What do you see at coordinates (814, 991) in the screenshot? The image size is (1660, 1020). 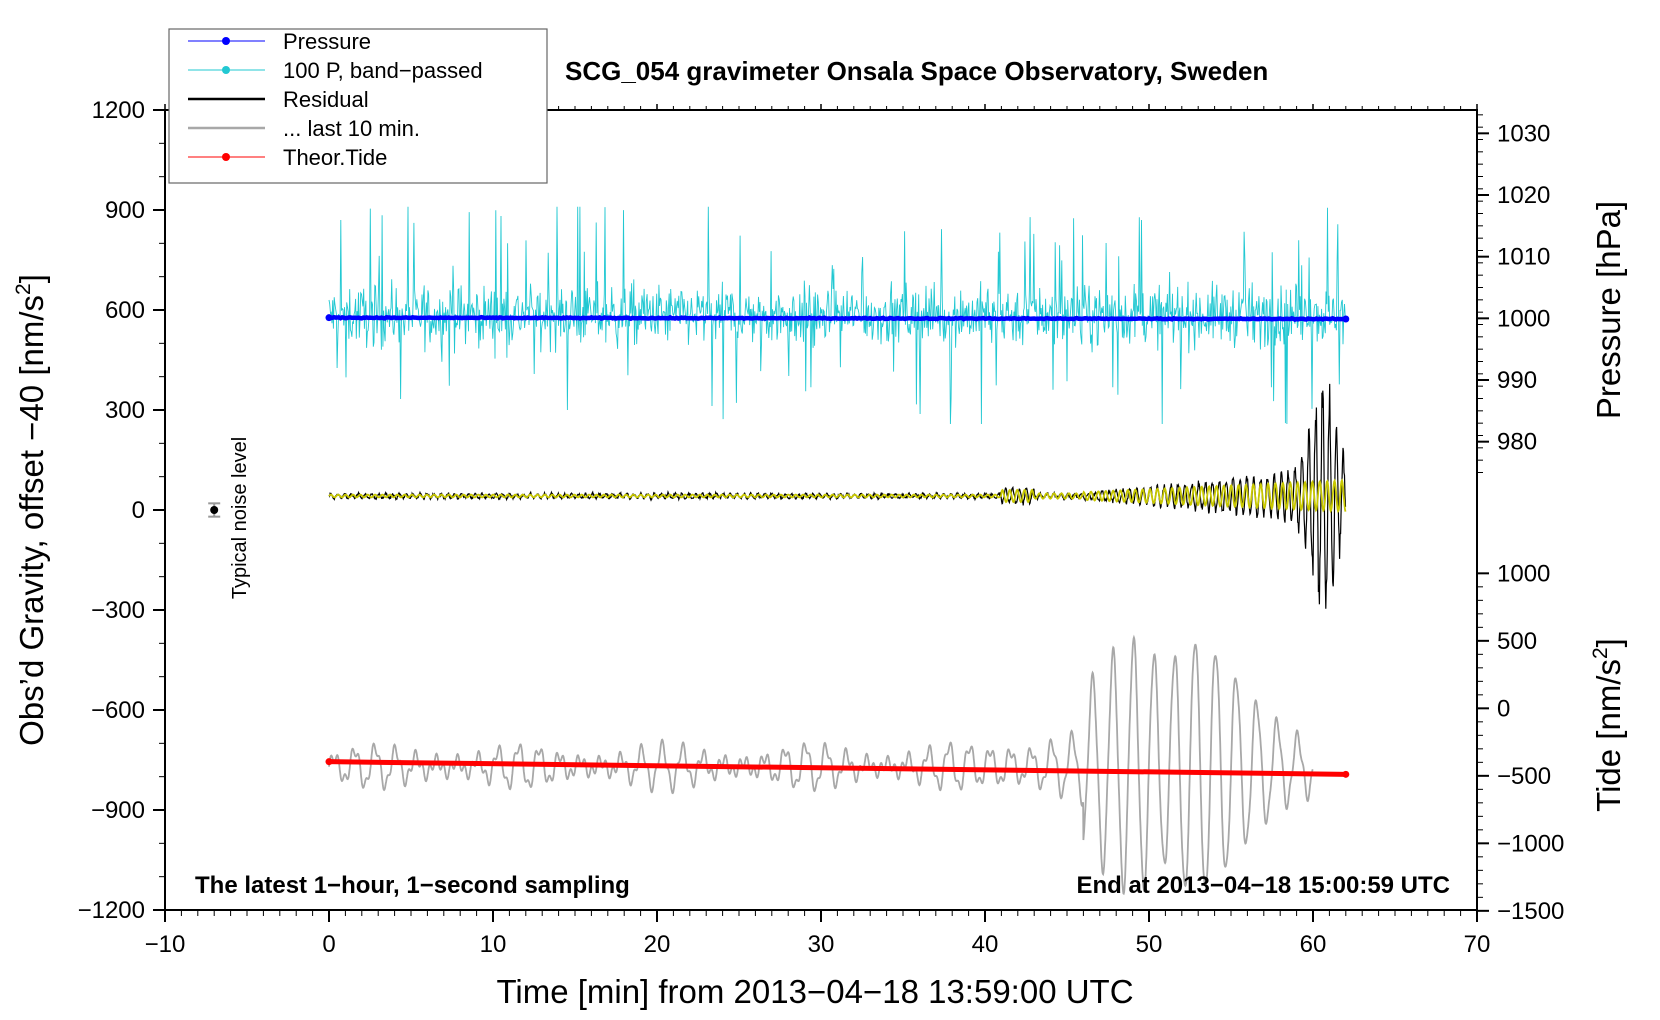 I see `x-axis-title: Time [min] from 2013−04−18 13:59:00 UTC` at bounding box center [814, 991].